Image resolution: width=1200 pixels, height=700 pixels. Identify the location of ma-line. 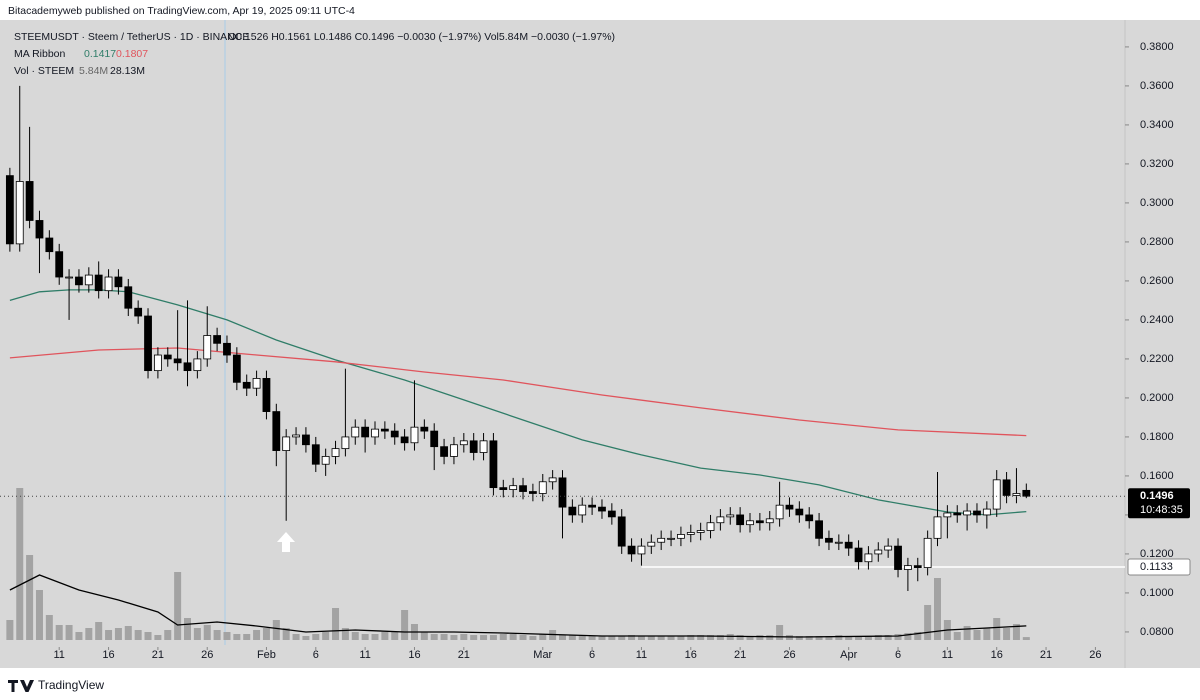
(518, 392).